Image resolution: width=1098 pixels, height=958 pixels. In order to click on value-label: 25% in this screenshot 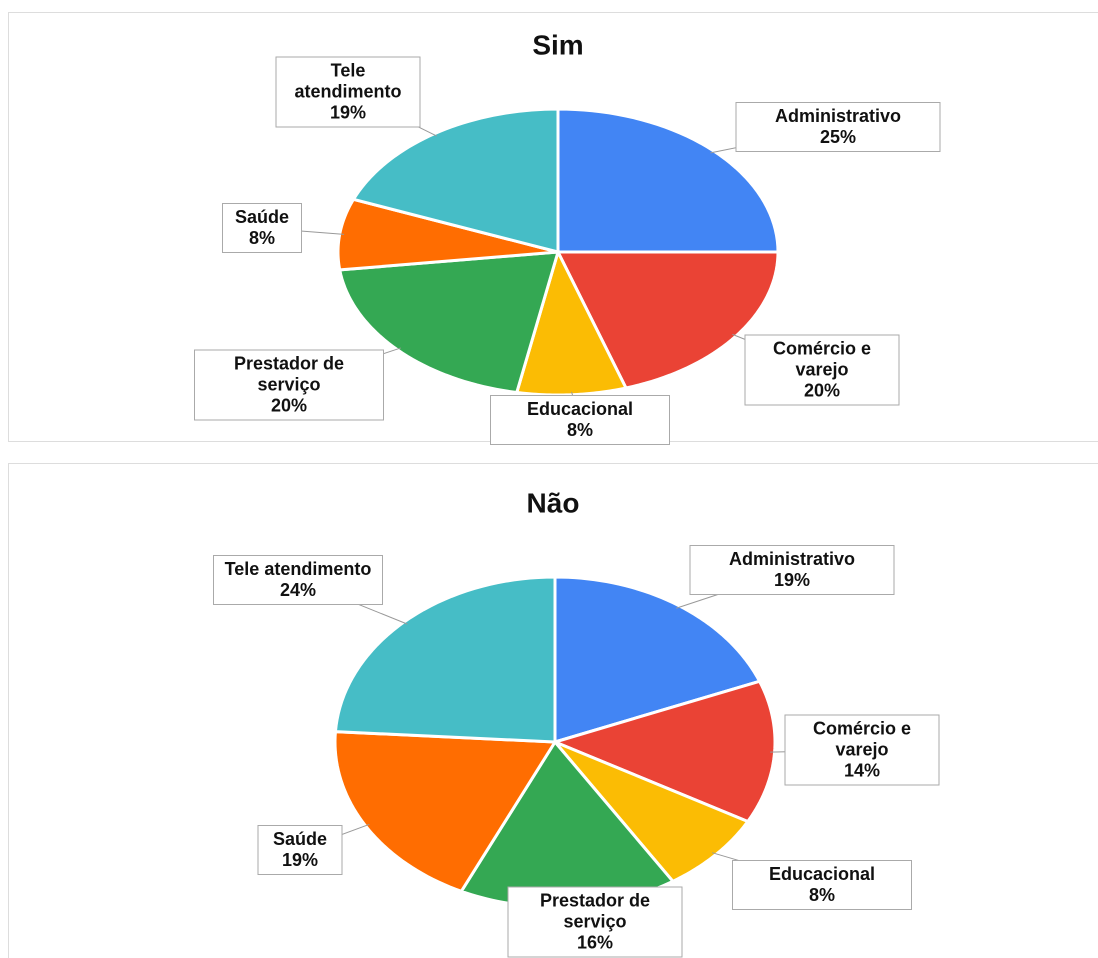, I will do `click(838, 137)`.